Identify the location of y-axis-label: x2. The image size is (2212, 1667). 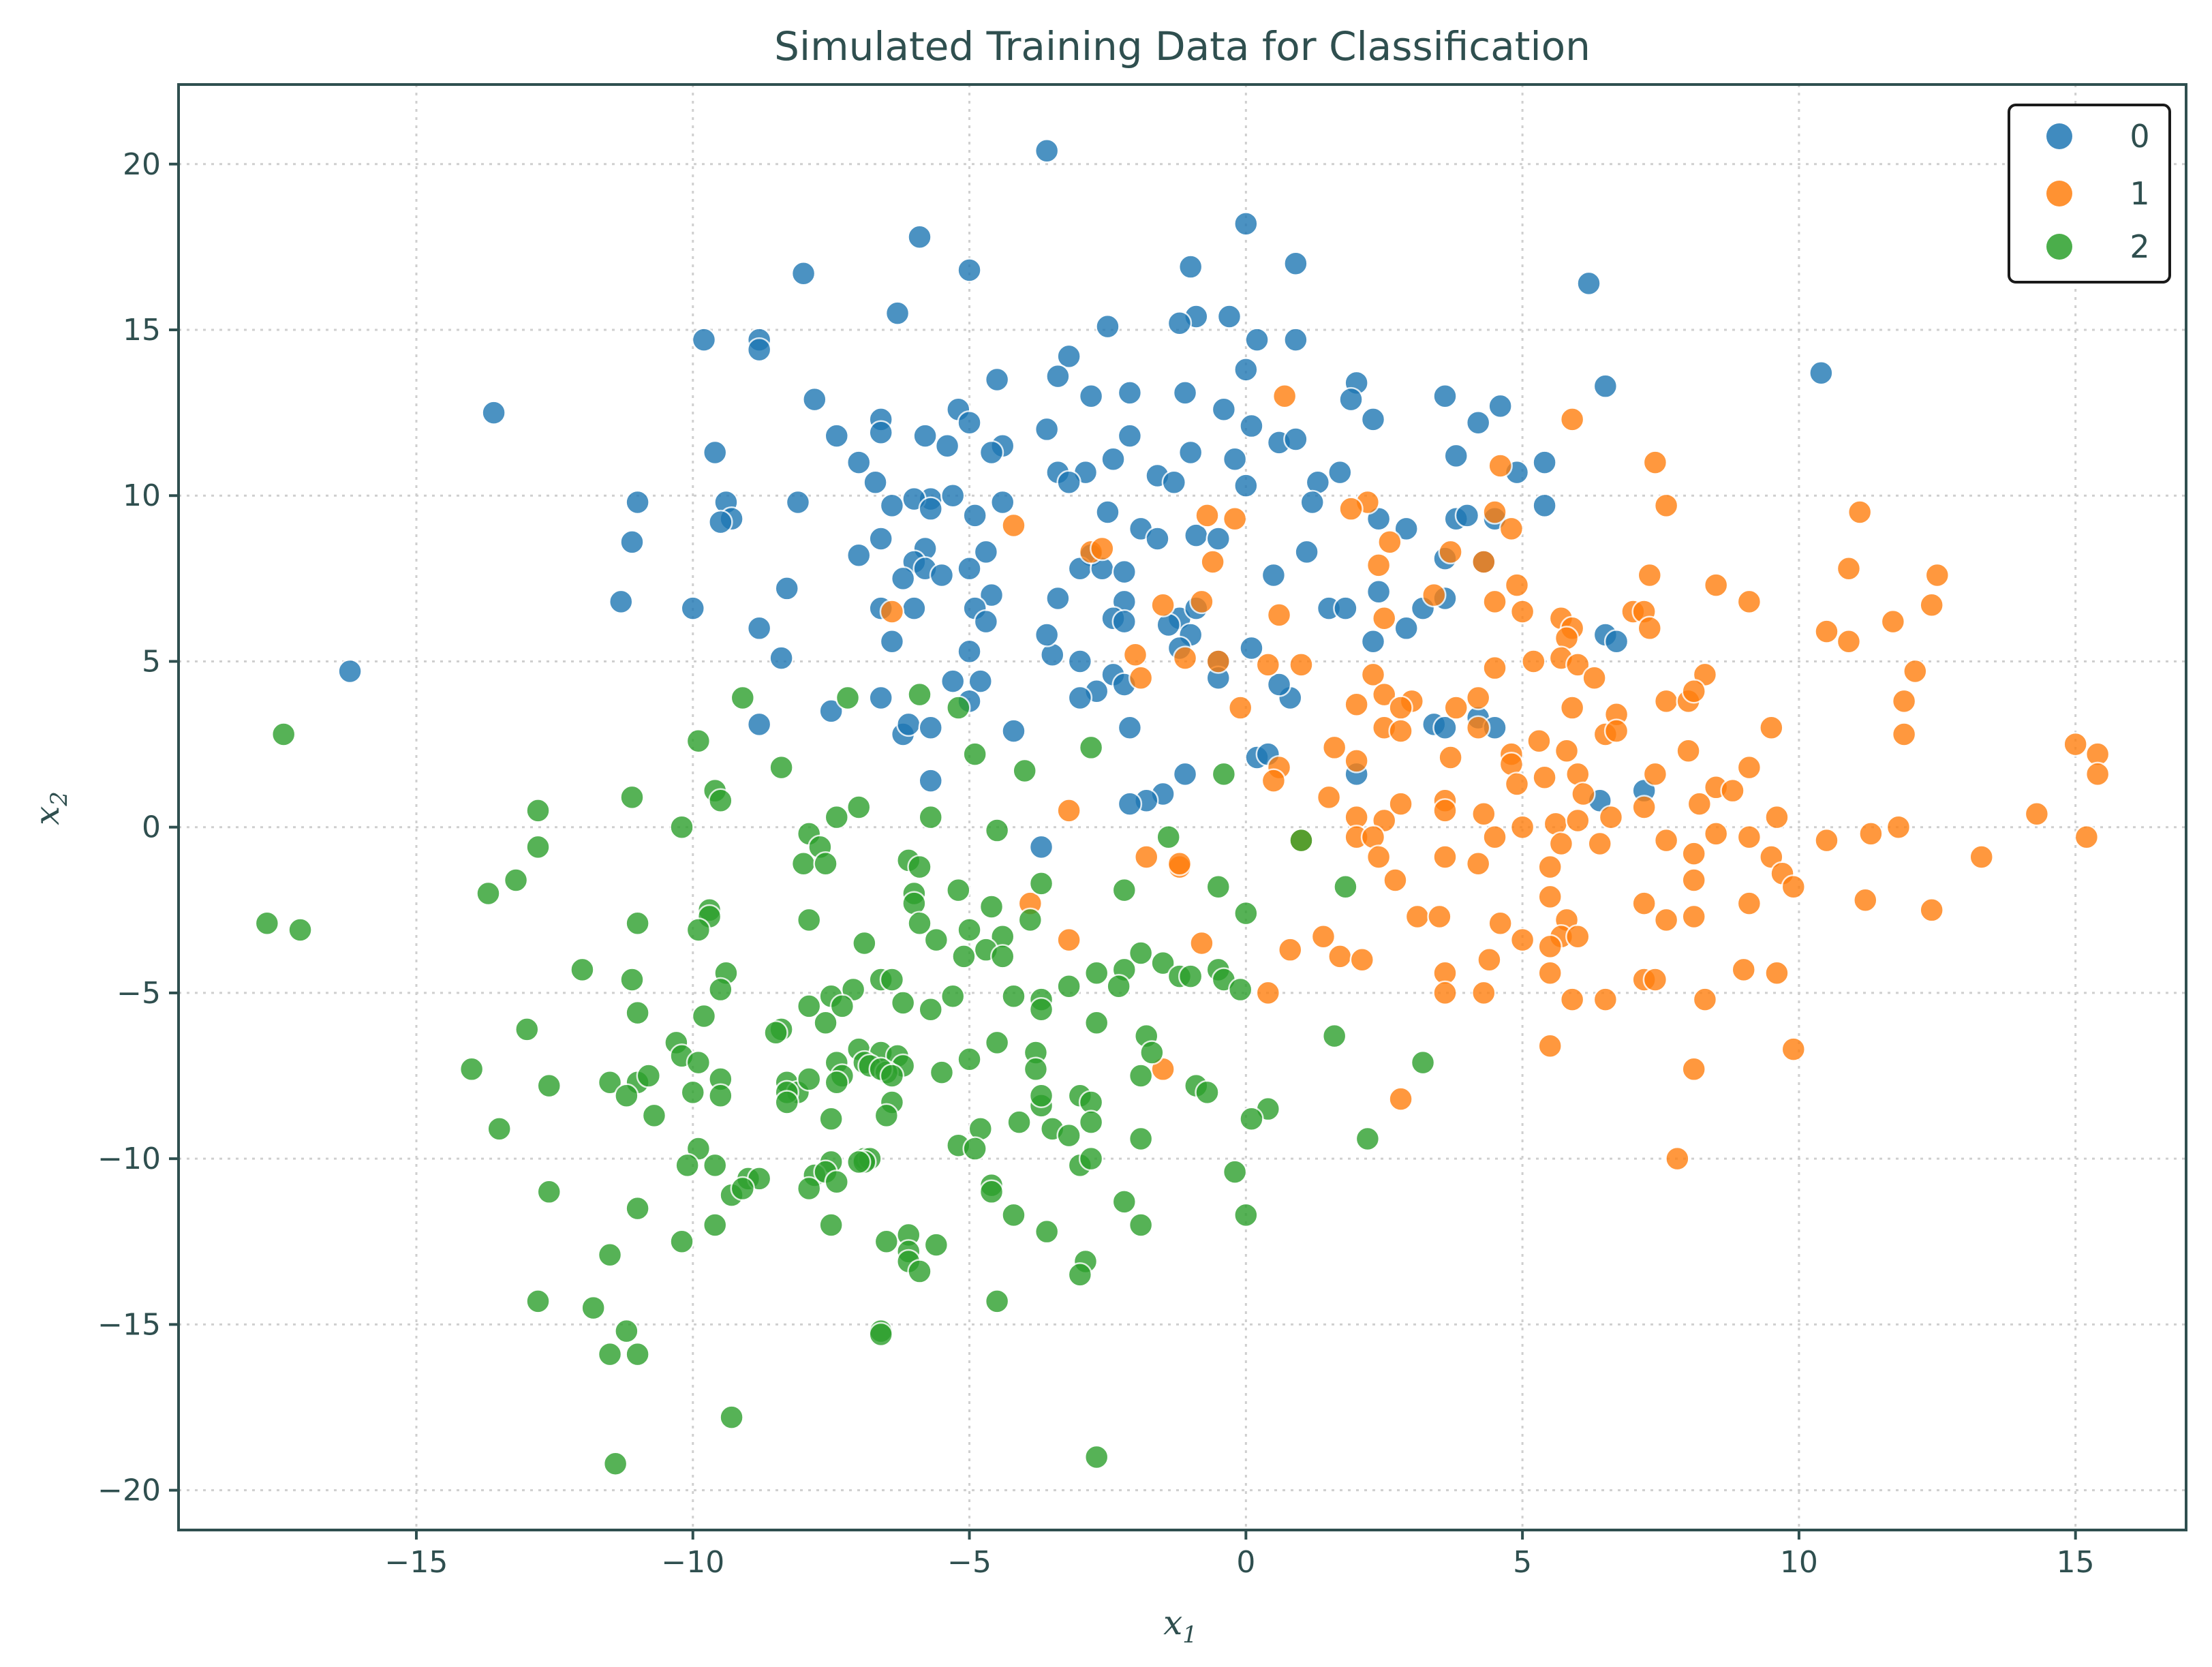
(50, 808).